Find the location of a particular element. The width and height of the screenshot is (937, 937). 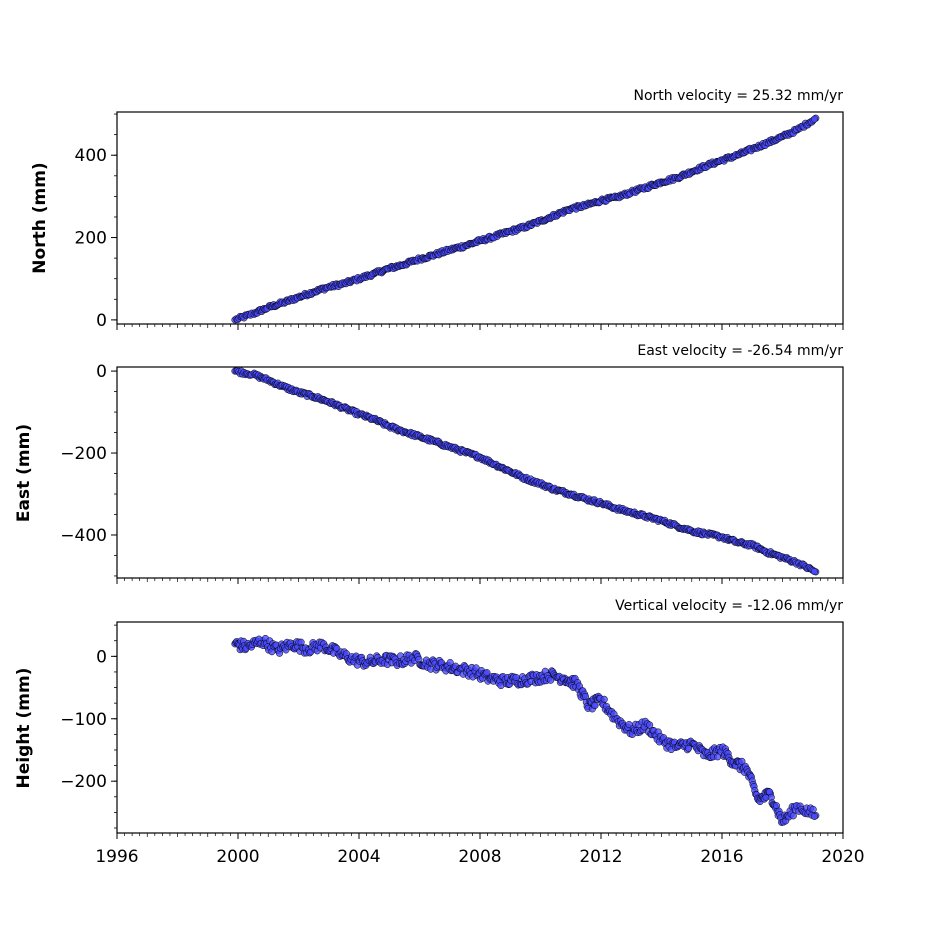

east-data-point is located at coordinates (814, 571).